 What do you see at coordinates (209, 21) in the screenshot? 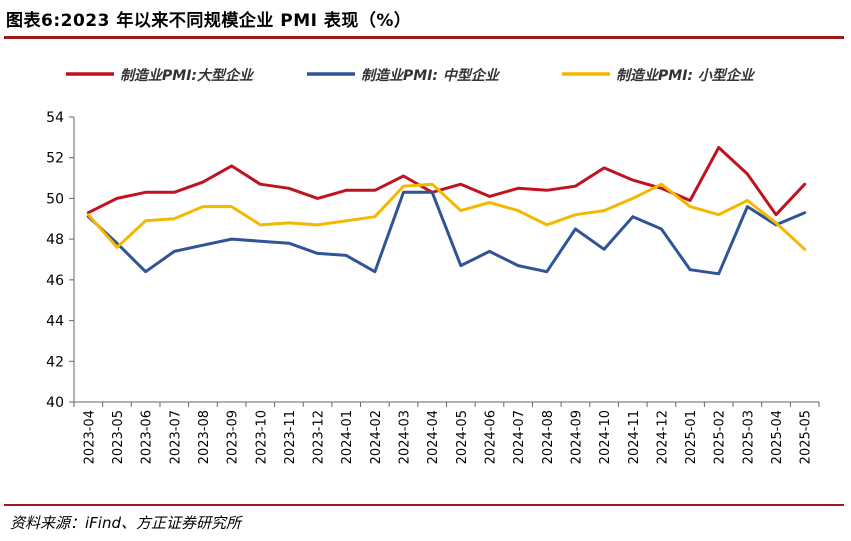
I see `figure-title: 图表6:2023 年以来不同规模企业 PMI 表现（%）` at bounding box center [209, 21].